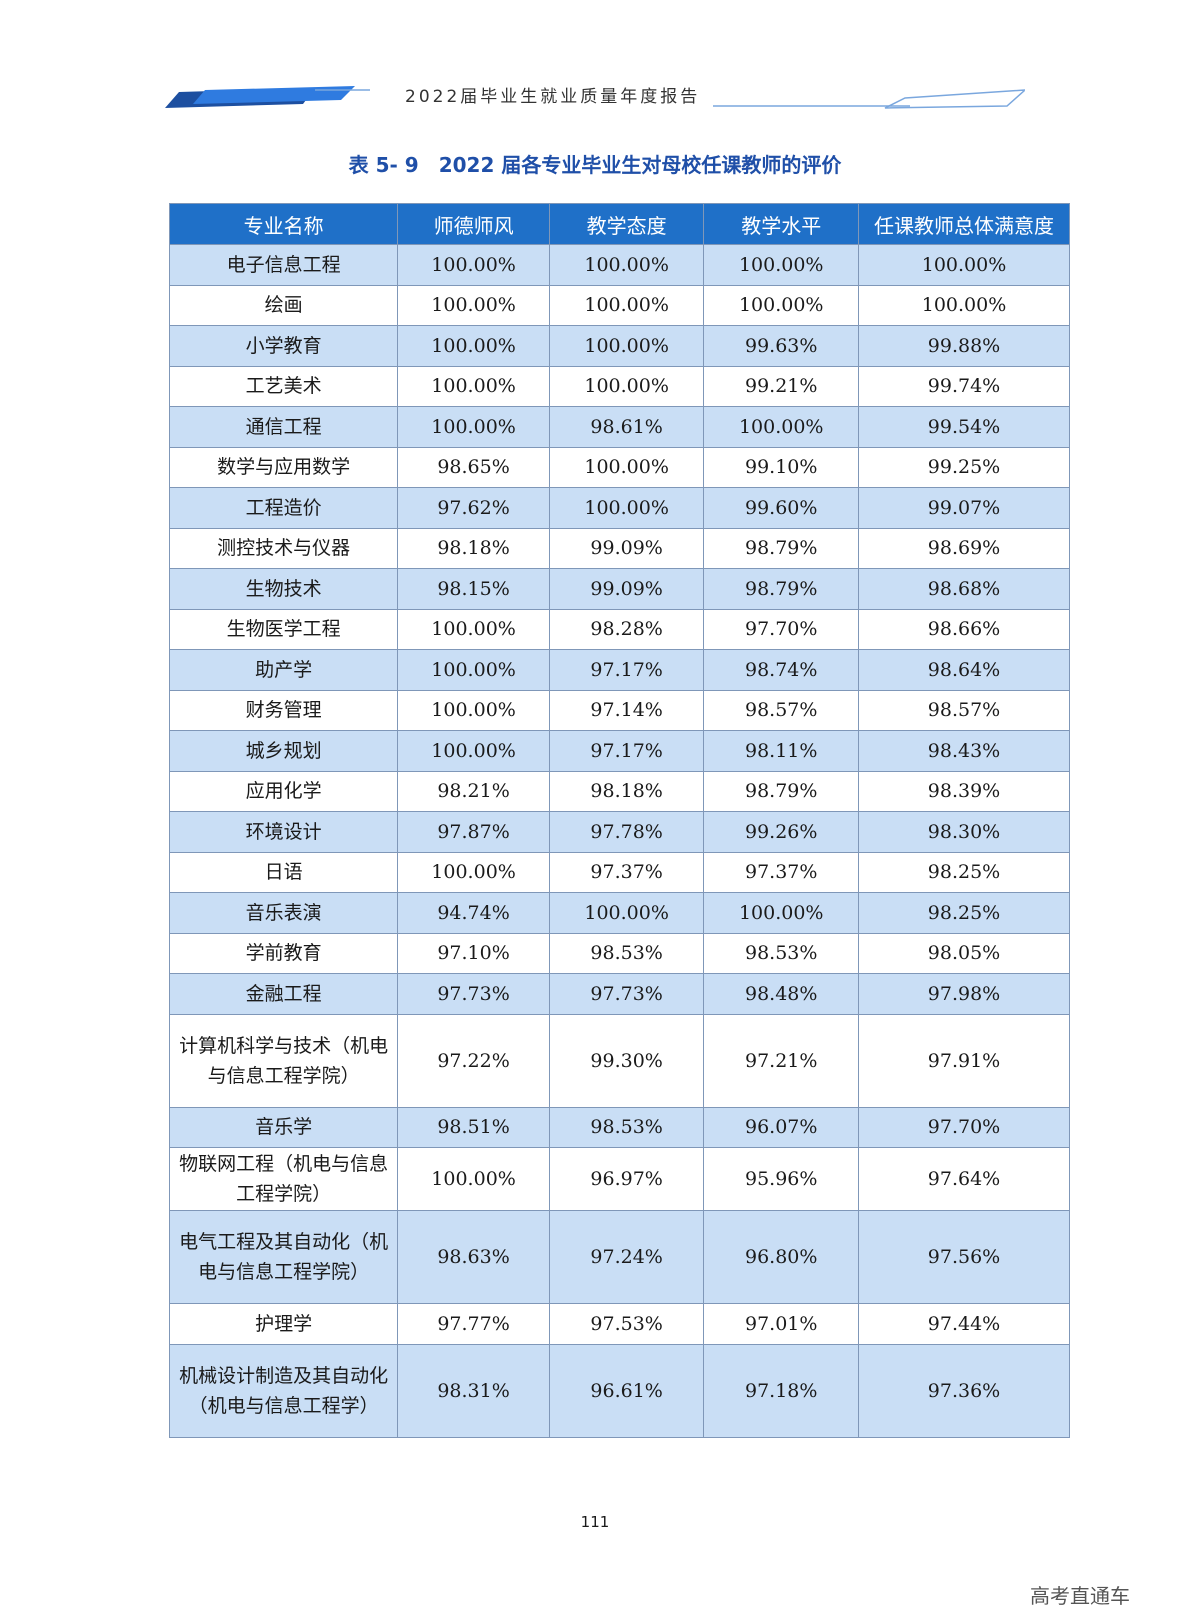  I want to click on cell-attitude: 97.17%, so click(626, 751).